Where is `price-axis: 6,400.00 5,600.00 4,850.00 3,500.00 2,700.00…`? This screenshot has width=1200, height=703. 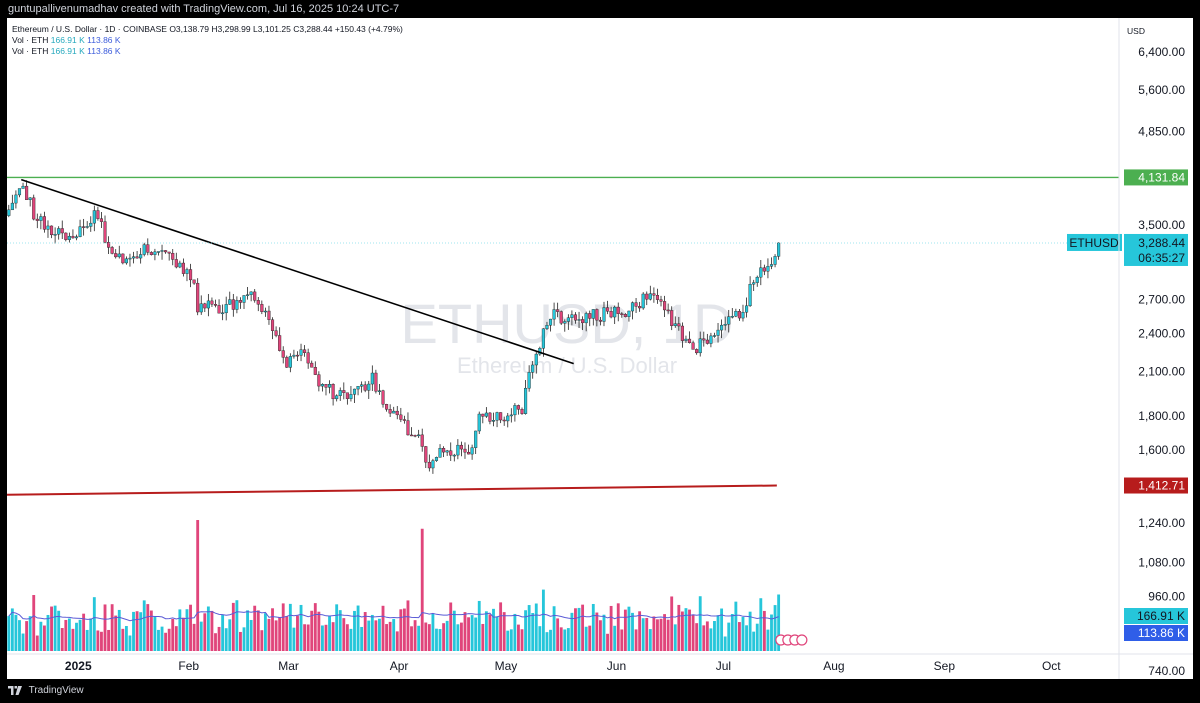
price-axis: 6,400.00 5,600.00 4,850.00 3,500.00 2,700.00… is located at coordinates (1161, 361).